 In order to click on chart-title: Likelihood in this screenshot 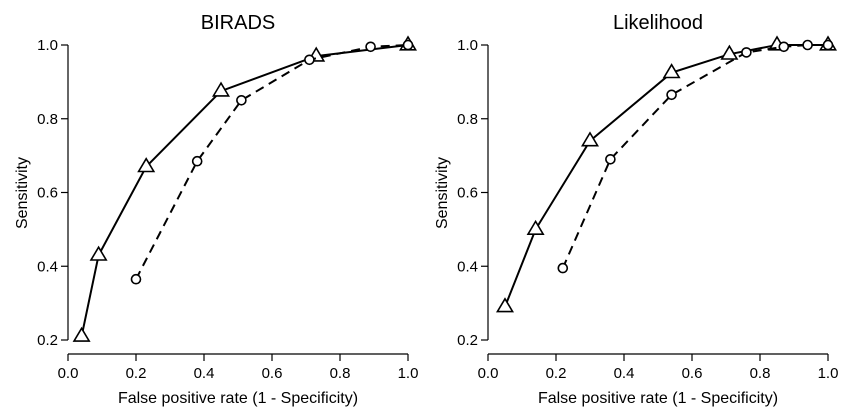, I will do `click(658, 23)`.